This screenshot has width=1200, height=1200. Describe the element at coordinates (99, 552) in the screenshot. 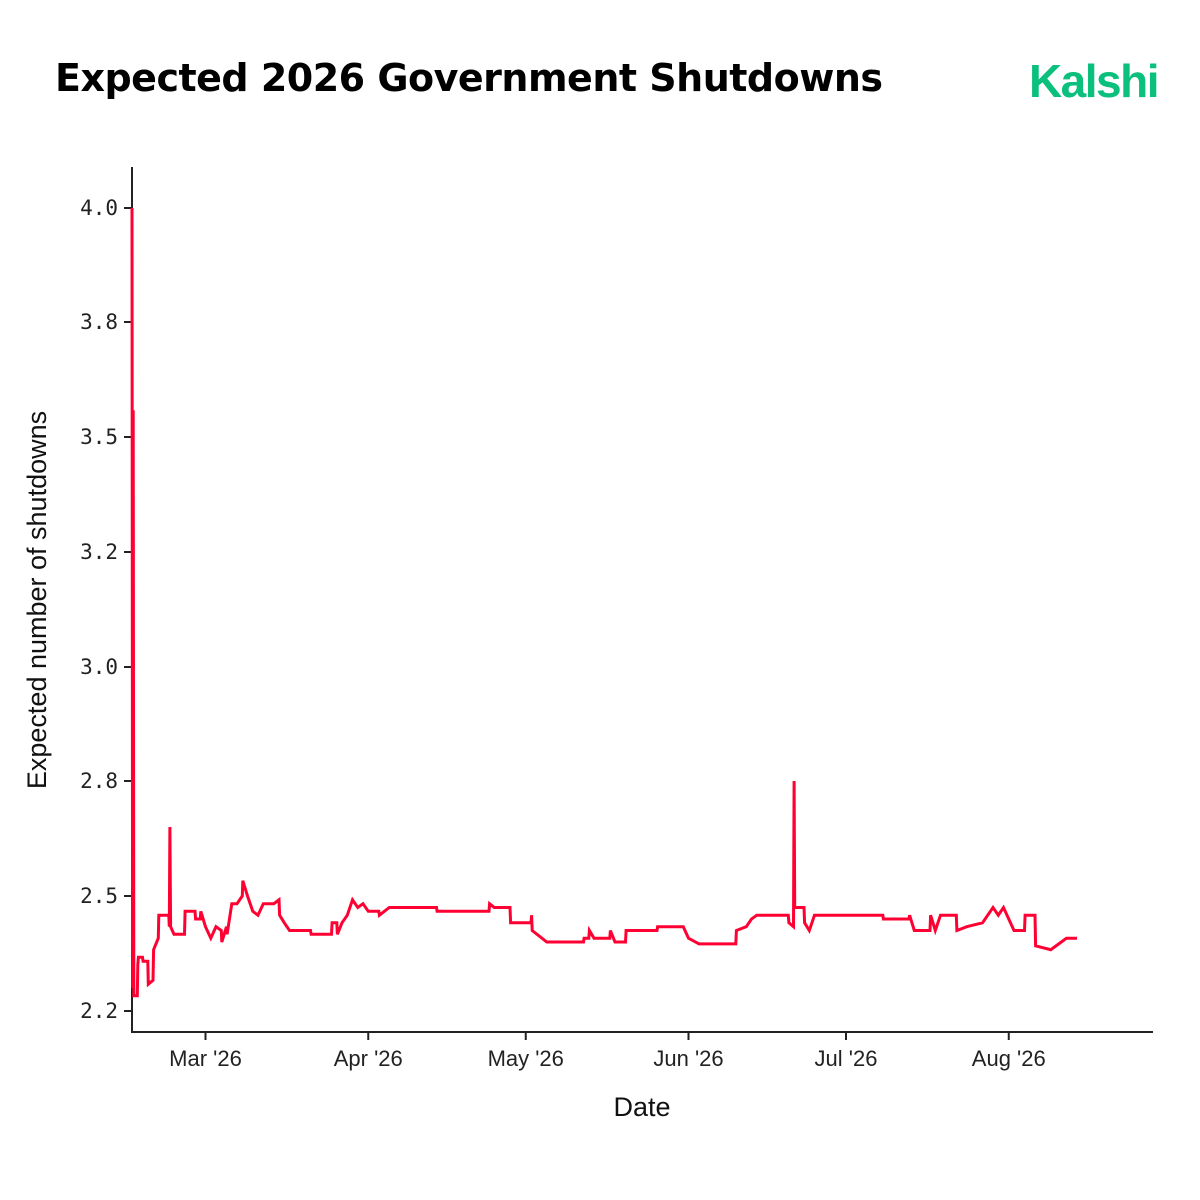

I see `y-tick-label: 3.2` at that location.